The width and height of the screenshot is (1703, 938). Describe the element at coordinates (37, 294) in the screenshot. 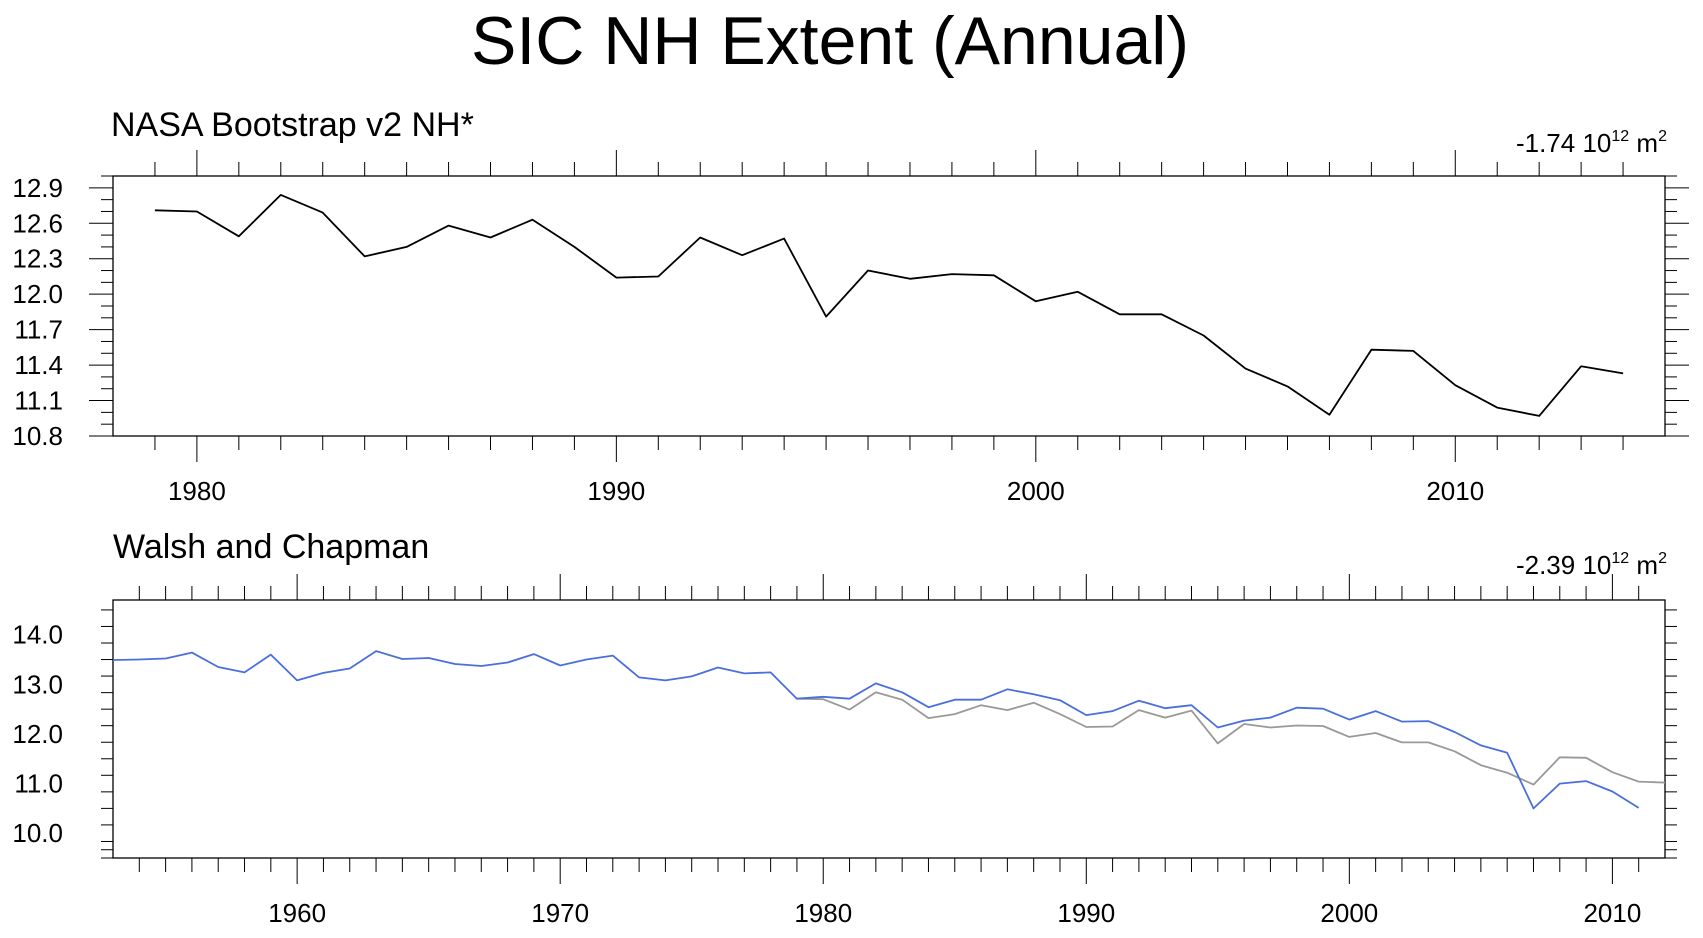

I see `panel1-ytick-label: 12.0` at that location.